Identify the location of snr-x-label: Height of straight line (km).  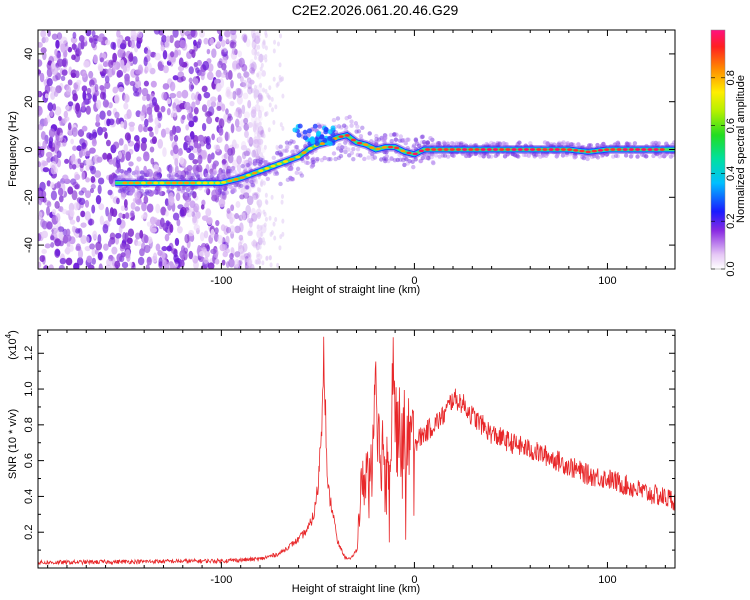
(356, 589).